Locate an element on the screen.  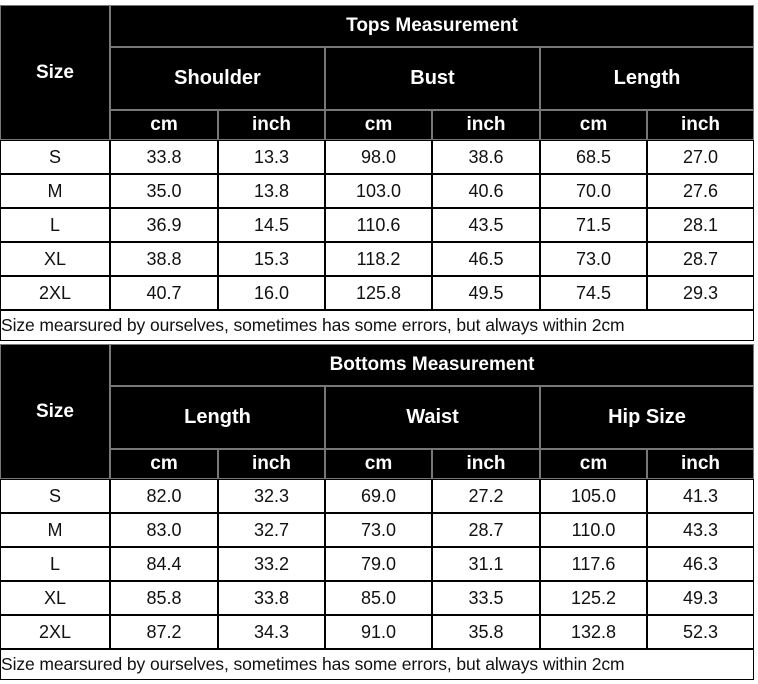
value-cell: 132.8 is located at coordinates (593, 632).